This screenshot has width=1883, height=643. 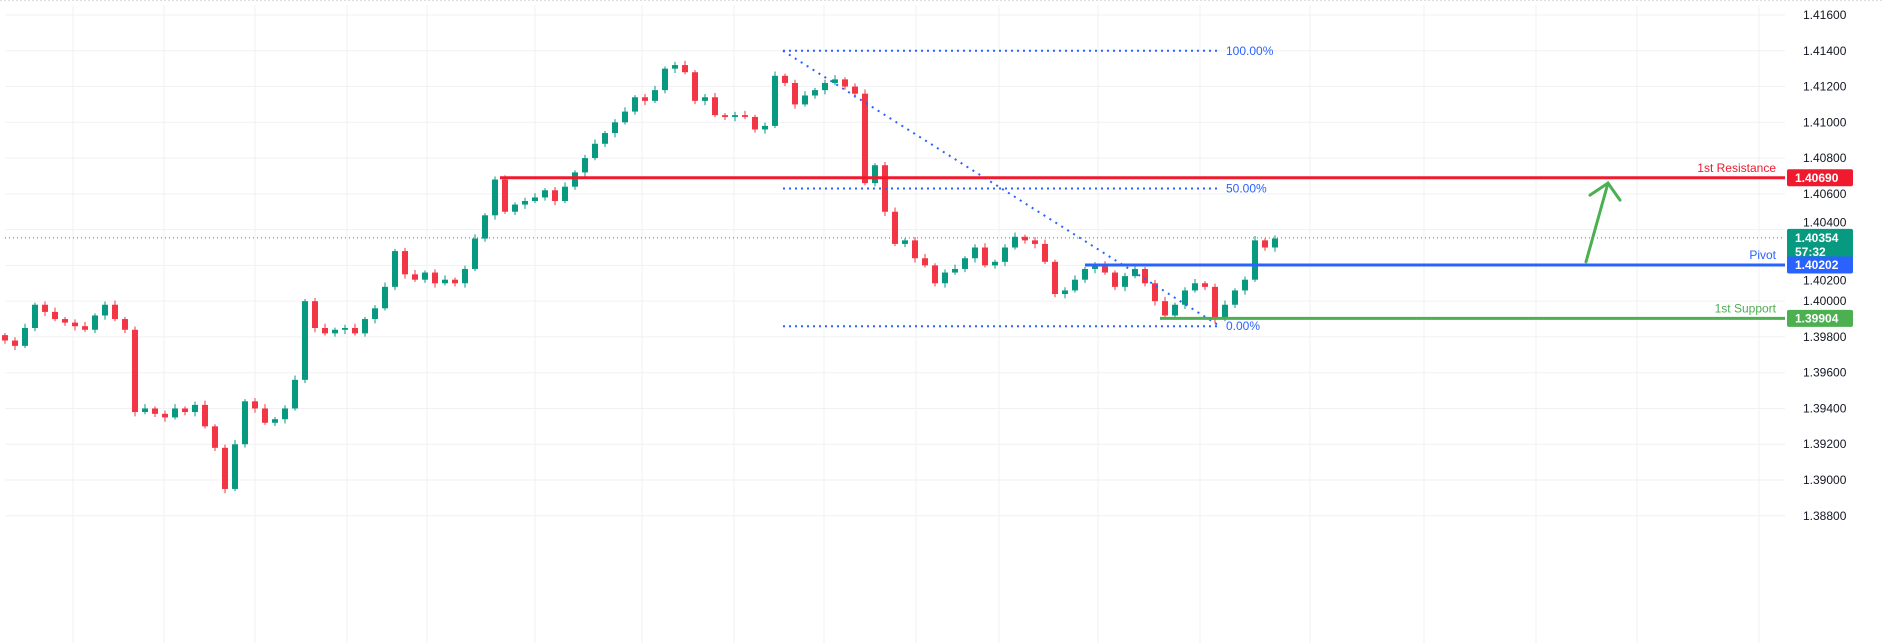 What do you see at coordinates (1825, 15) in the screenshot?
I see `y-tick-label: 1.41600` at bounding box center [1825, 15].